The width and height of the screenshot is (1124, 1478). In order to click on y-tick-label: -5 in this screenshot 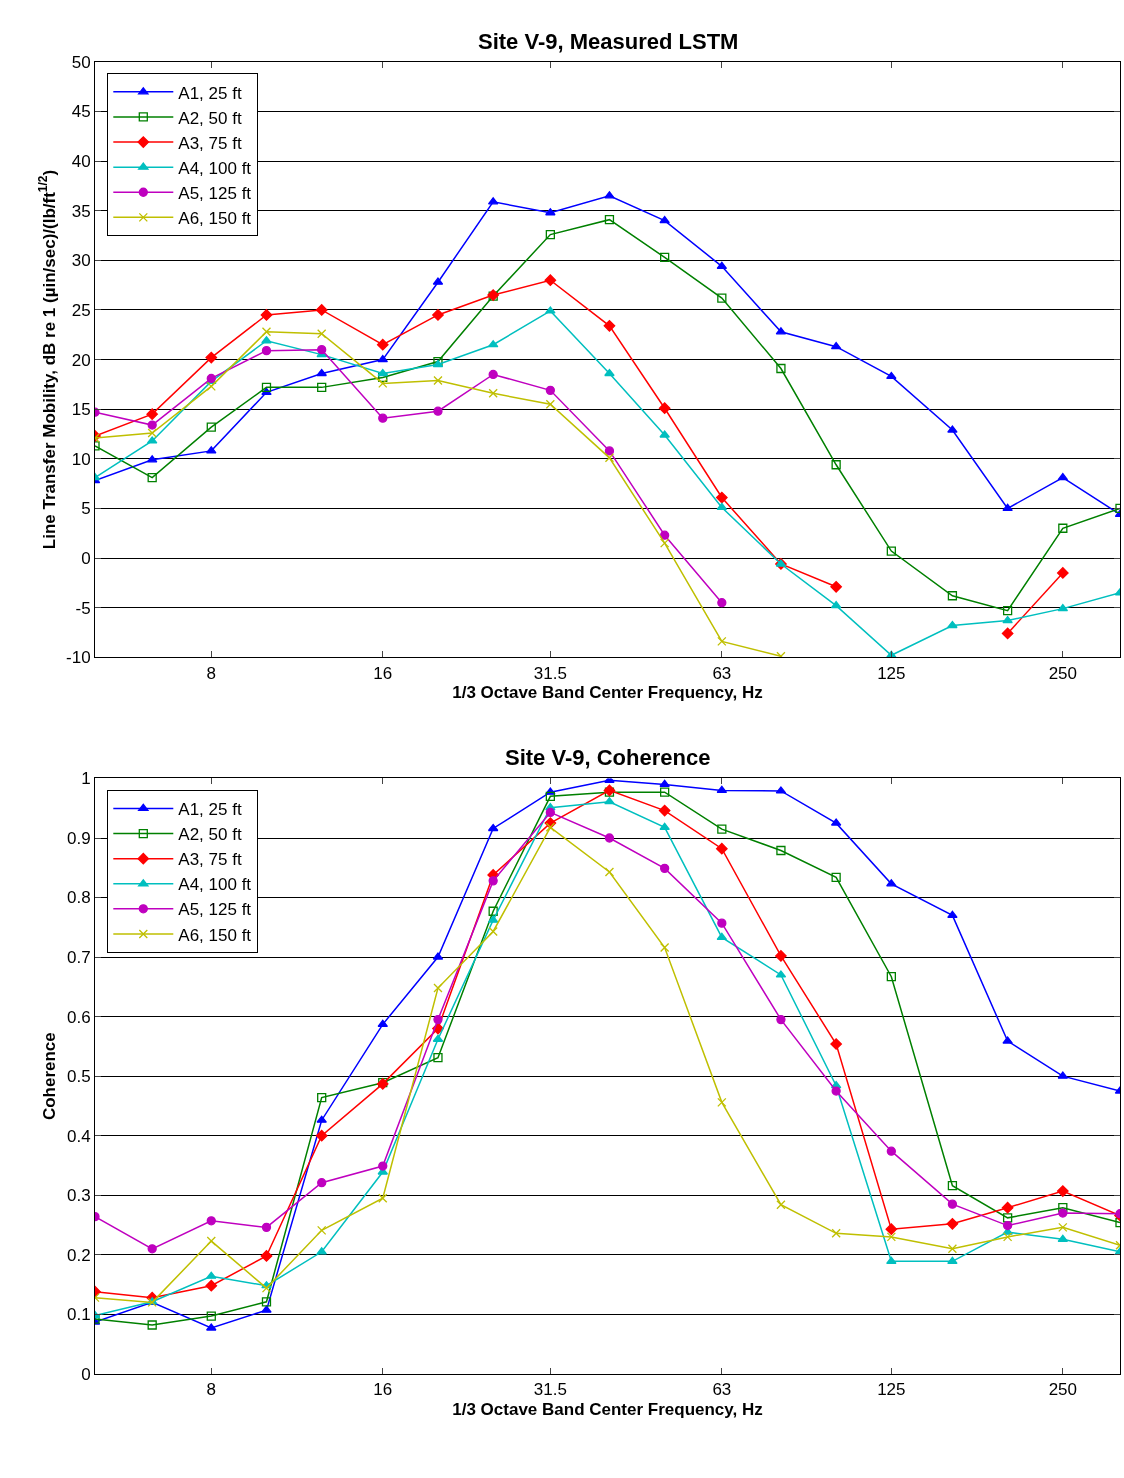, I will do `click(83, 608)`.